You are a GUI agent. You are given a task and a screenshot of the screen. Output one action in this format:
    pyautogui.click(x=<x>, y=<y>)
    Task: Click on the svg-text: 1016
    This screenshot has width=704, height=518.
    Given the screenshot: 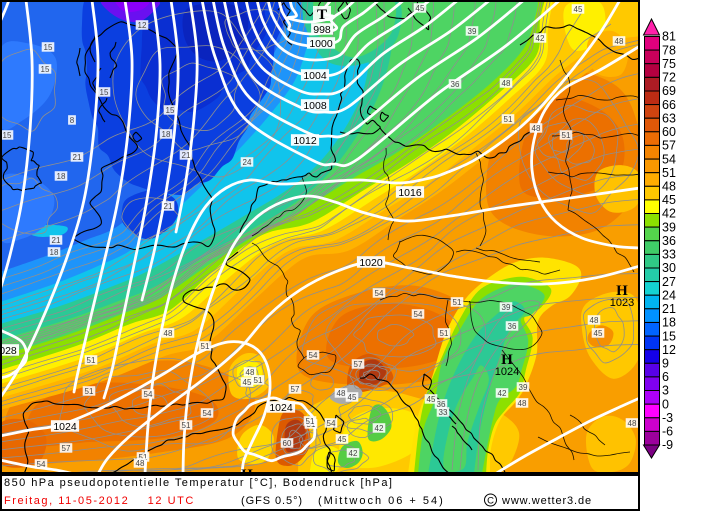 What is the action you would take?
    pyautogui.click(x=410, y=193)
    